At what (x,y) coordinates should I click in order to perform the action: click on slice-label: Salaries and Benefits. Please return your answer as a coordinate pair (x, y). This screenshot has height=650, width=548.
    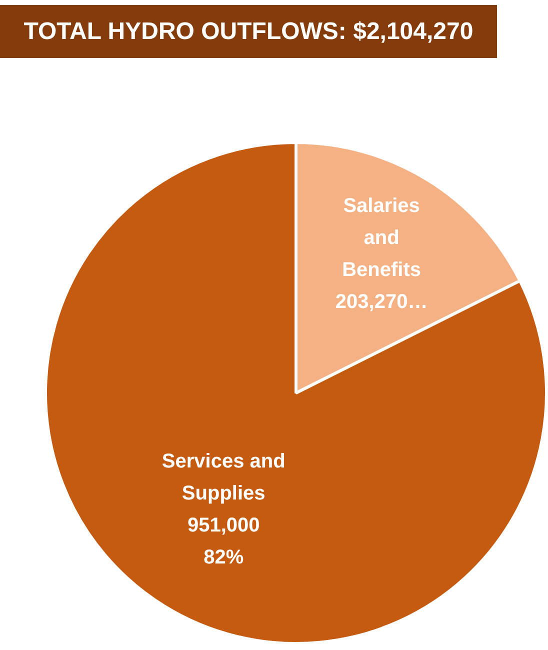
    Looking at the image, I should click on (382, 237).